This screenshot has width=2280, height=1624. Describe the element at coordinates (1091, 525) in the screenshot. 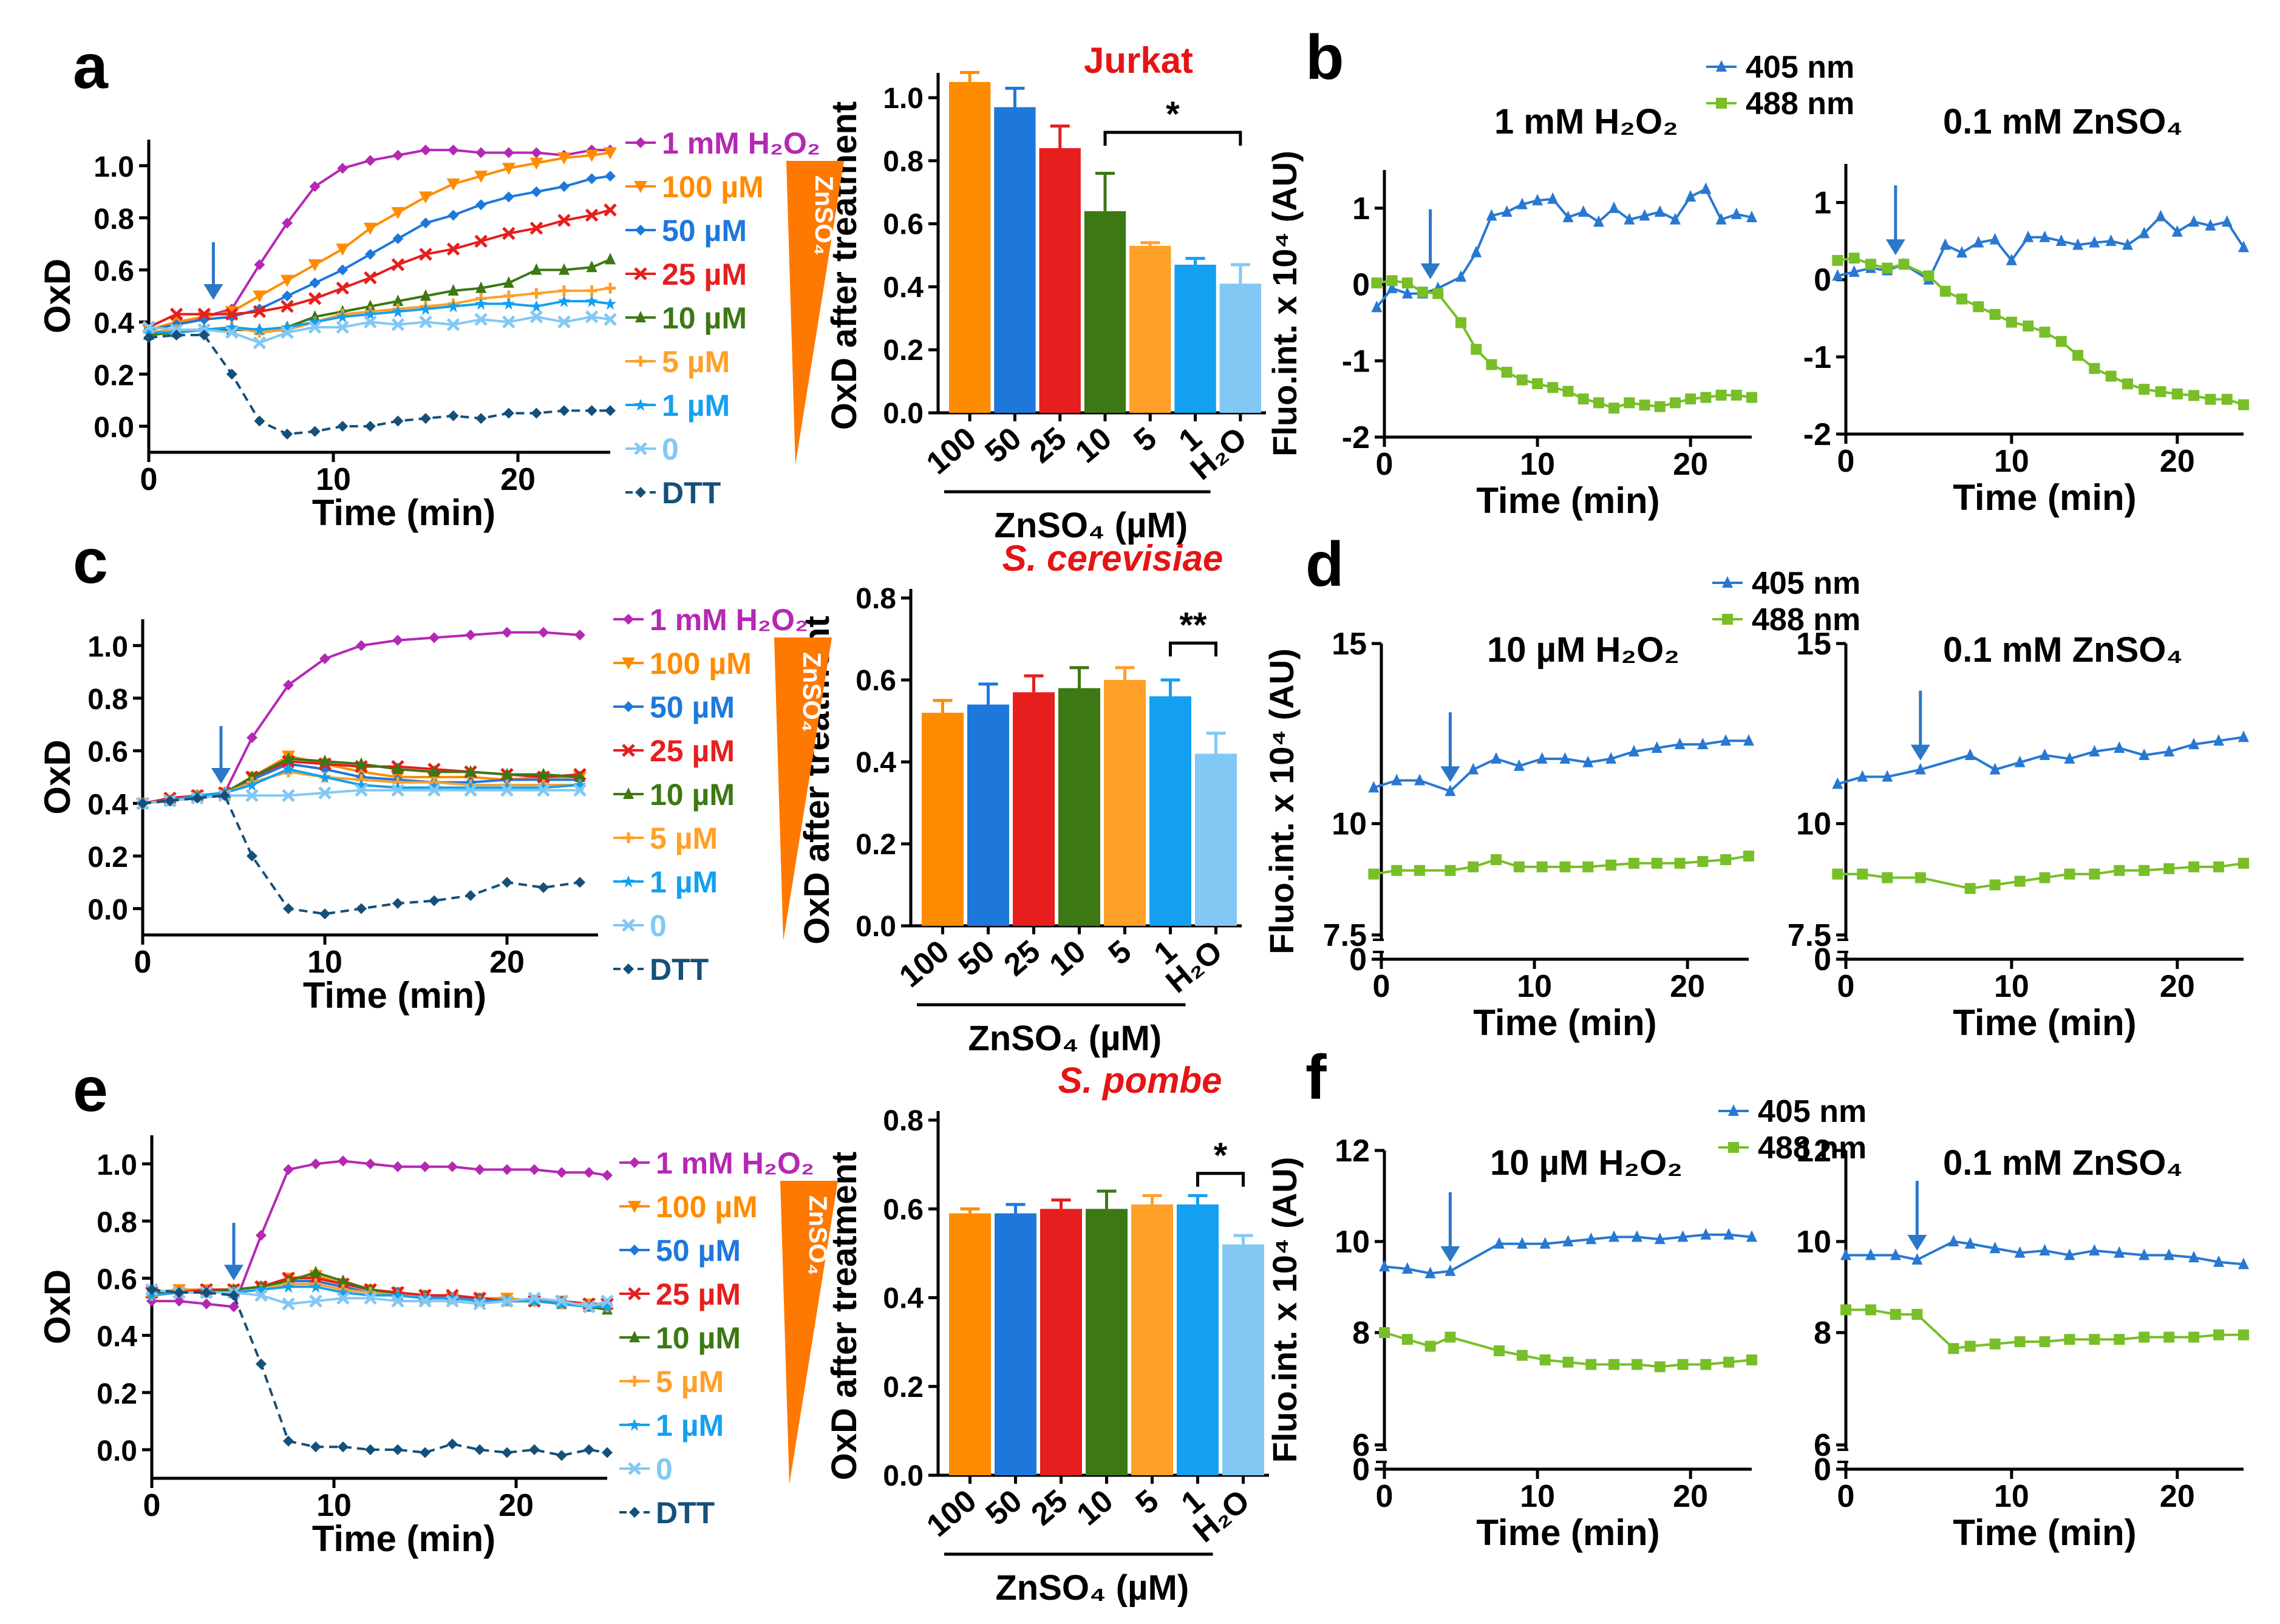

I see `x-axis-label: ZnSO₄ (µM)` at that location.